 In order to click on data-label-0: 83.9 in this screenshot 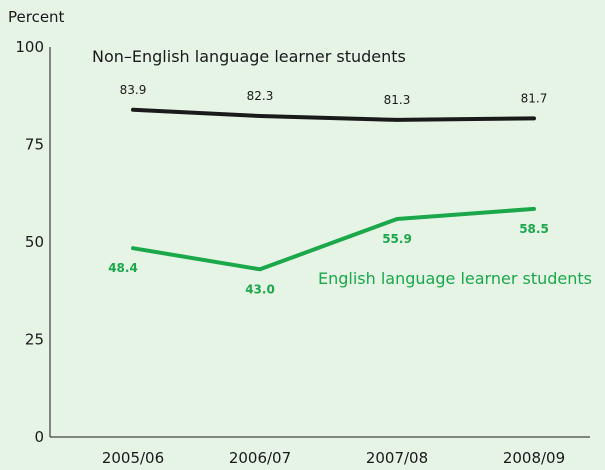, I will do `click(133, 90)`.